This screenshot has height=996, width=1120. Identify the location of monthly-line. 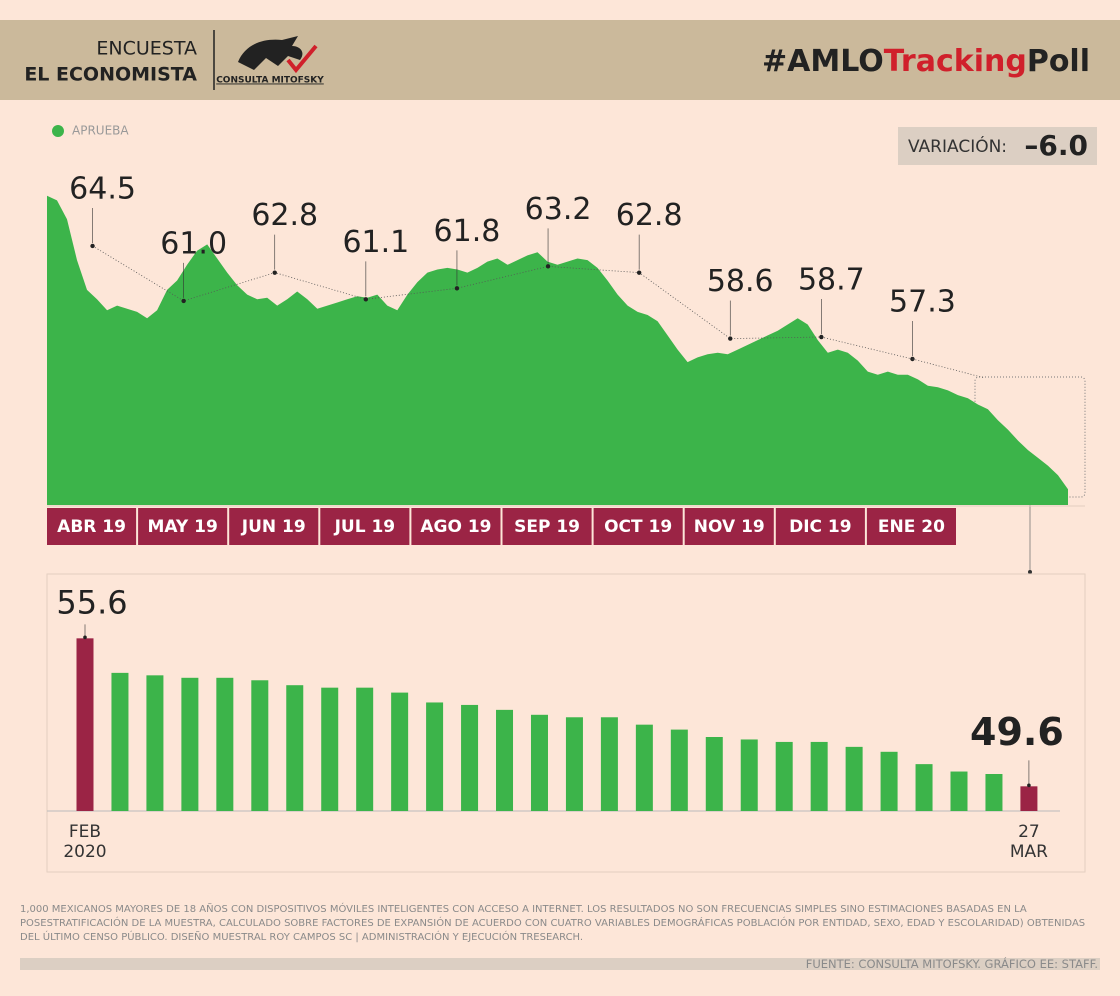
(502, 302).